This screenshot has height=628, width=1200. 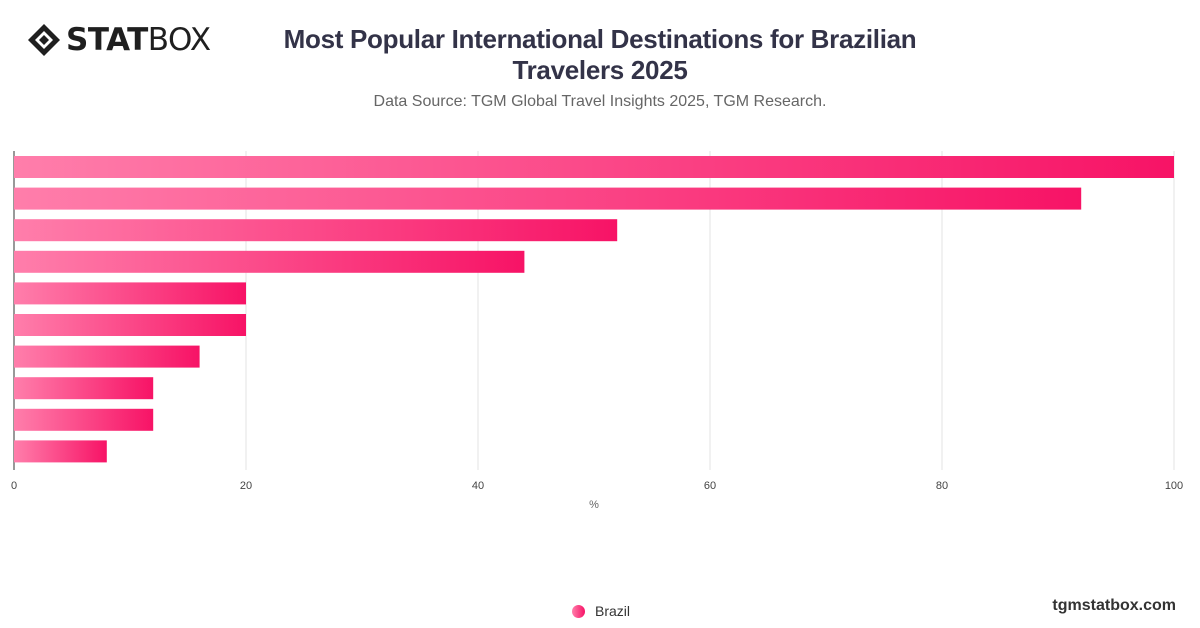 I want to click on legend-label-brazil: Brazil, so click(x=613, y=611).